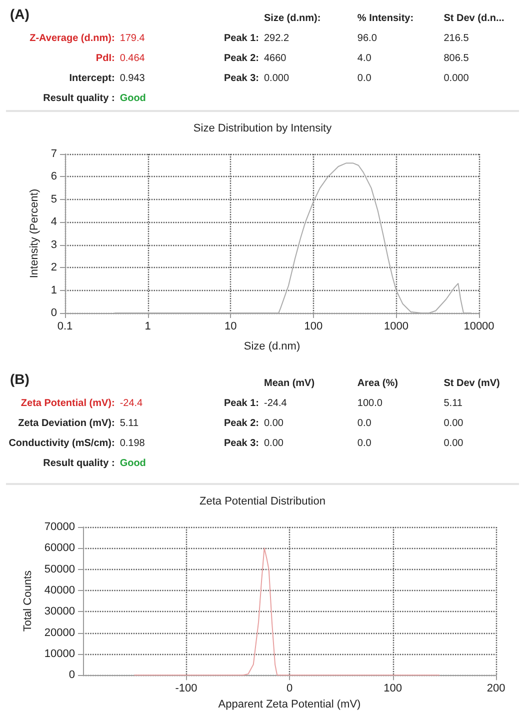 The image size is (525, 715). I want to click on y-axis-title: Total Counts, so click(28, 601).